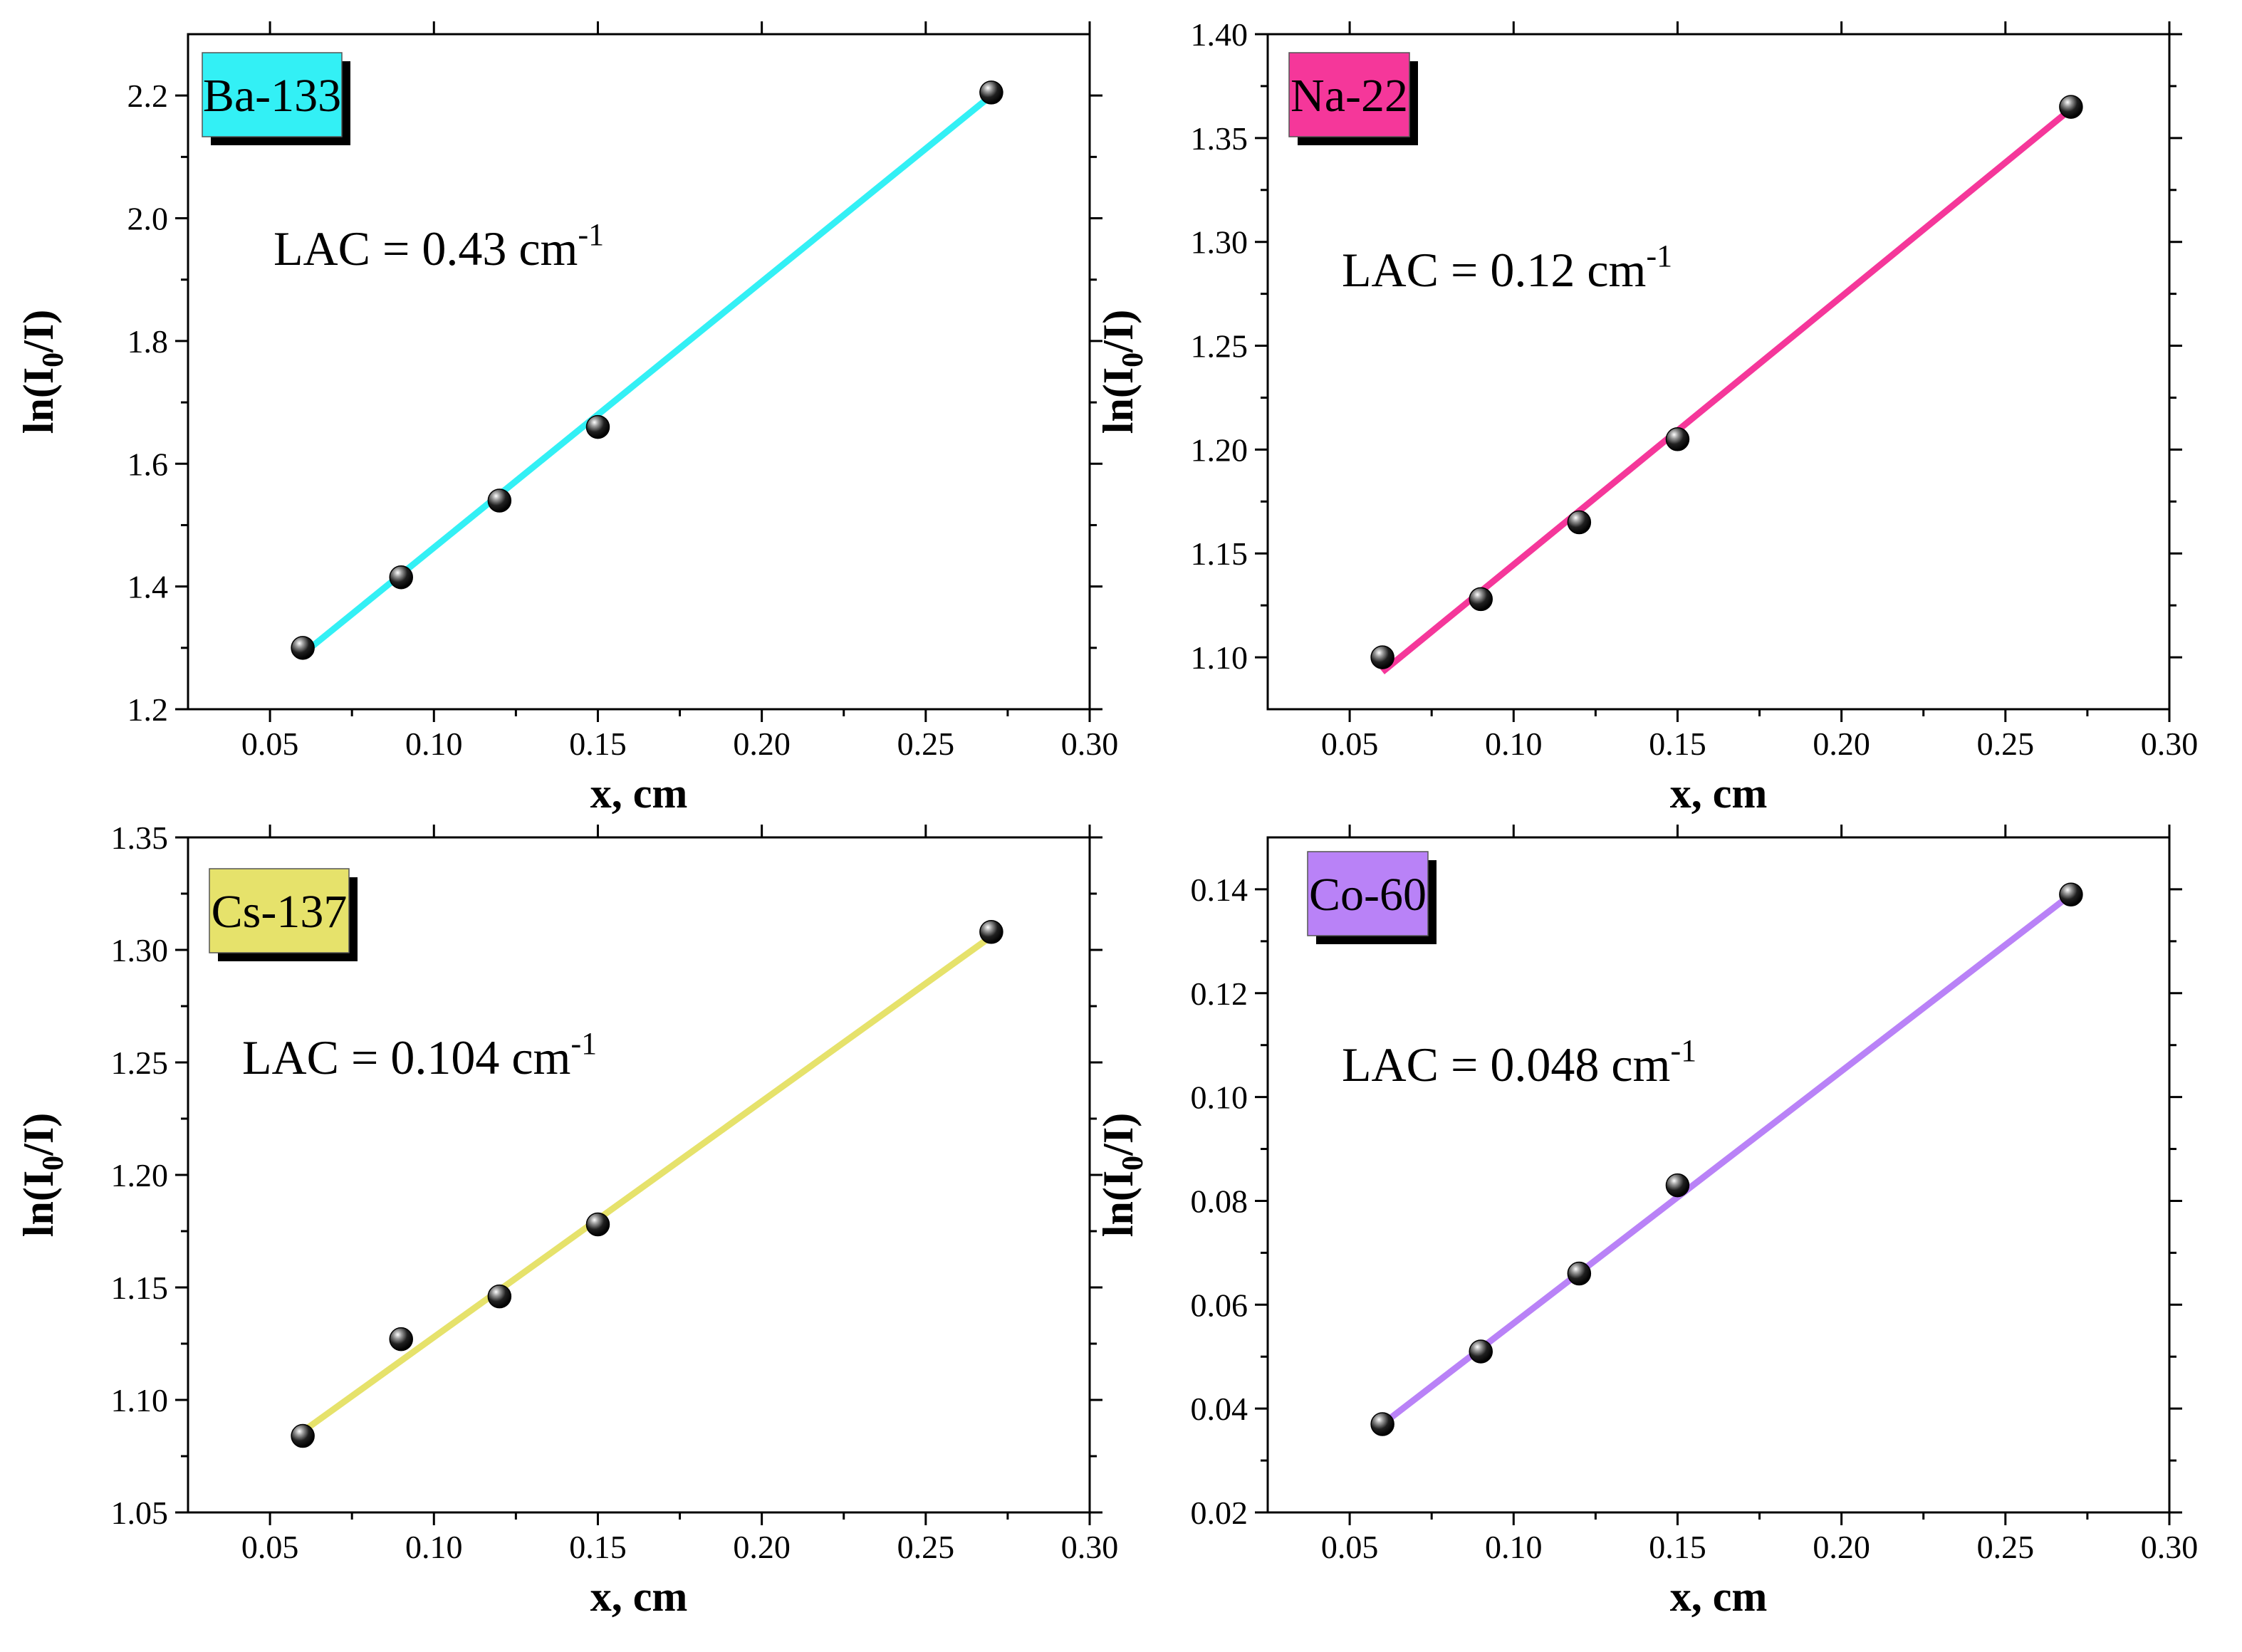 This screenshot has width=2242, height=1652. Describe the element at coordinates (1219, 890) in the screenshot. I see `y-tick-label: 0.14` at that location.